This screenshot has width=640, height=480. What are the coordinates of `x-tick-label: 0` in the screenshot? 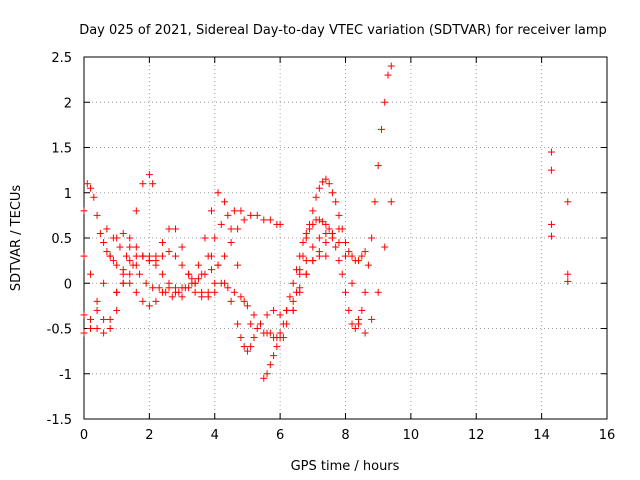 It's located at (84, 435).